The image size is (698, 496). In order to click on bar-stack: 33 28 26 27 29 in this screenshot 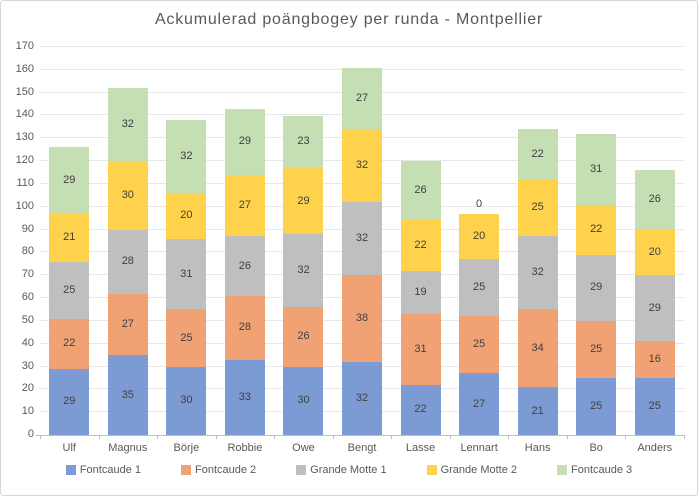, I will do `click(244, 271)`.